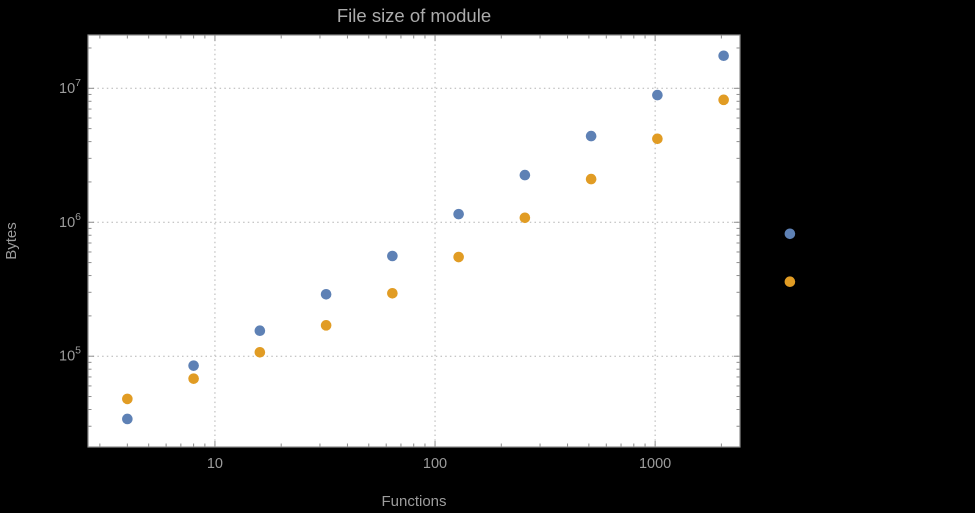 This screenshot has width=975, height=513. Describe the element at coordinates (70, 221) in the screenshot. I see `y-tick-label: 10⁶` at that location.